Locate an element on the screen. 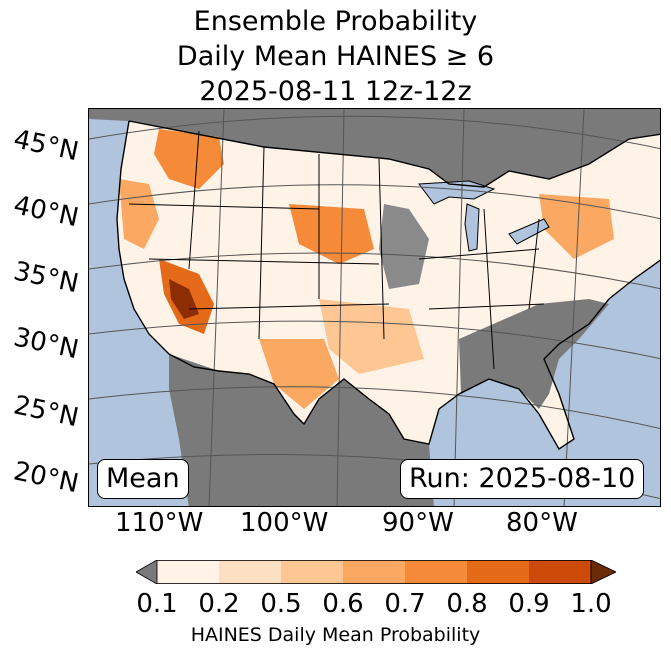  lon-label-80: 80°W is located at coordinates (542, 523).